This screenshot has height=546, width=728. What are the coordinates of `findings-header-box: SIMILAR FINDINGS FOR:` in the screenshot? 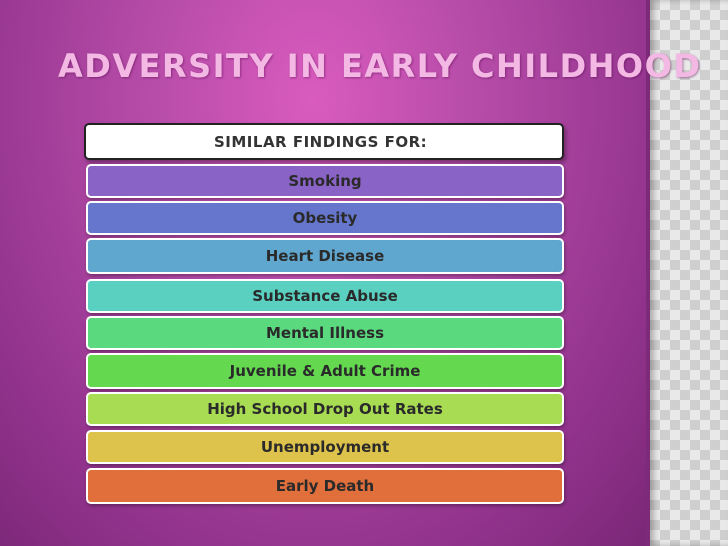 It's located at (324, 141).